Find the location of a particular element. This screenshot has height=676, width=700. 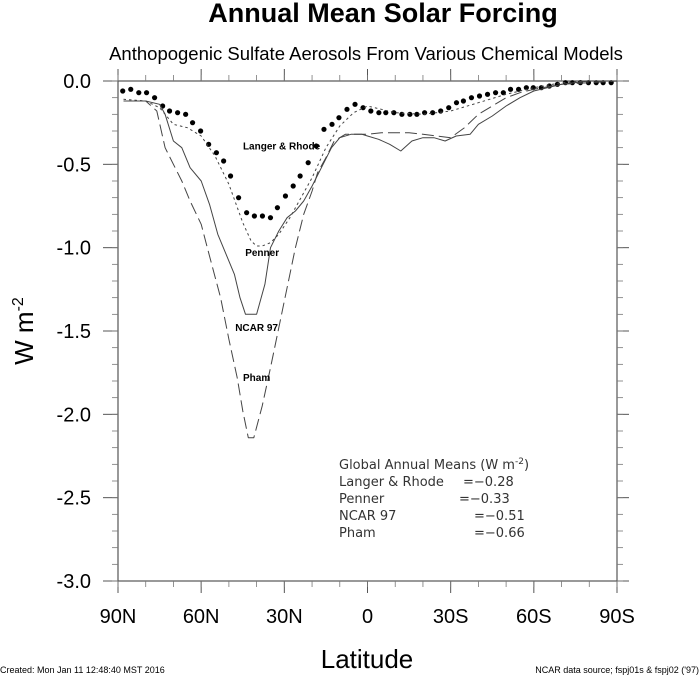

x-tick-label: 30N is located at coordinates (284, 617).